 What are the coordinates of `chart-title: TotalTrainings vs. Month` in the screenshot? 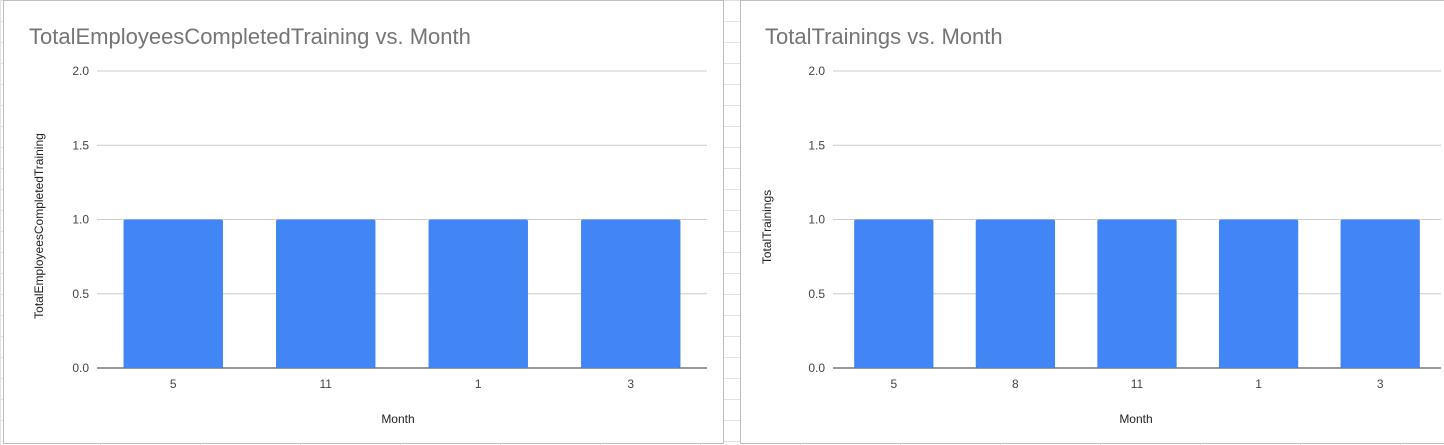 It's located at (884, 36).